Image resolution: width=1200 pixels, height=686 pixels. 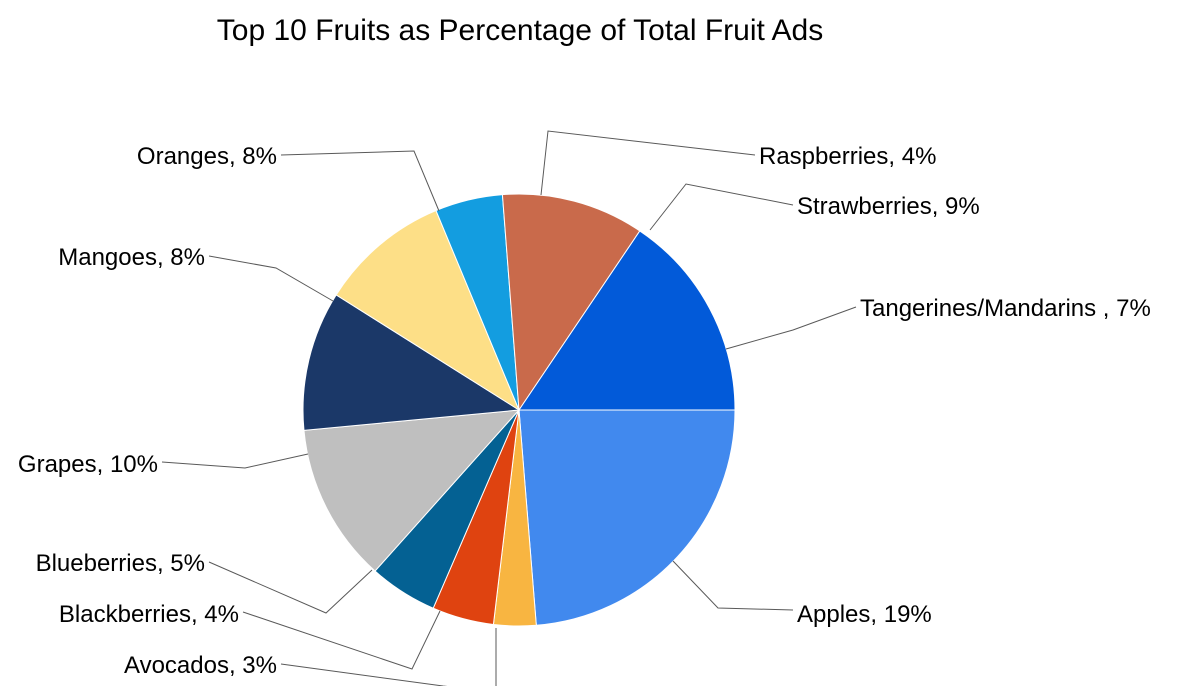 I want to click on slice-apples, so click(x=627, y=517).